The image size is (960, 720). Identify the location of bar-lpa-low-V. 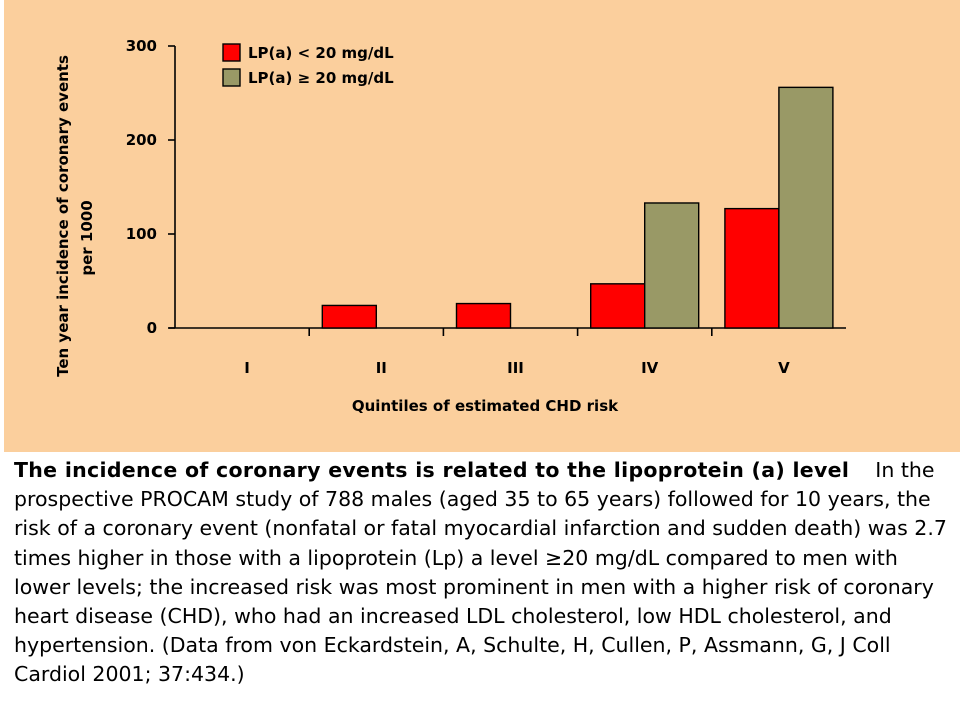
(752, 268).